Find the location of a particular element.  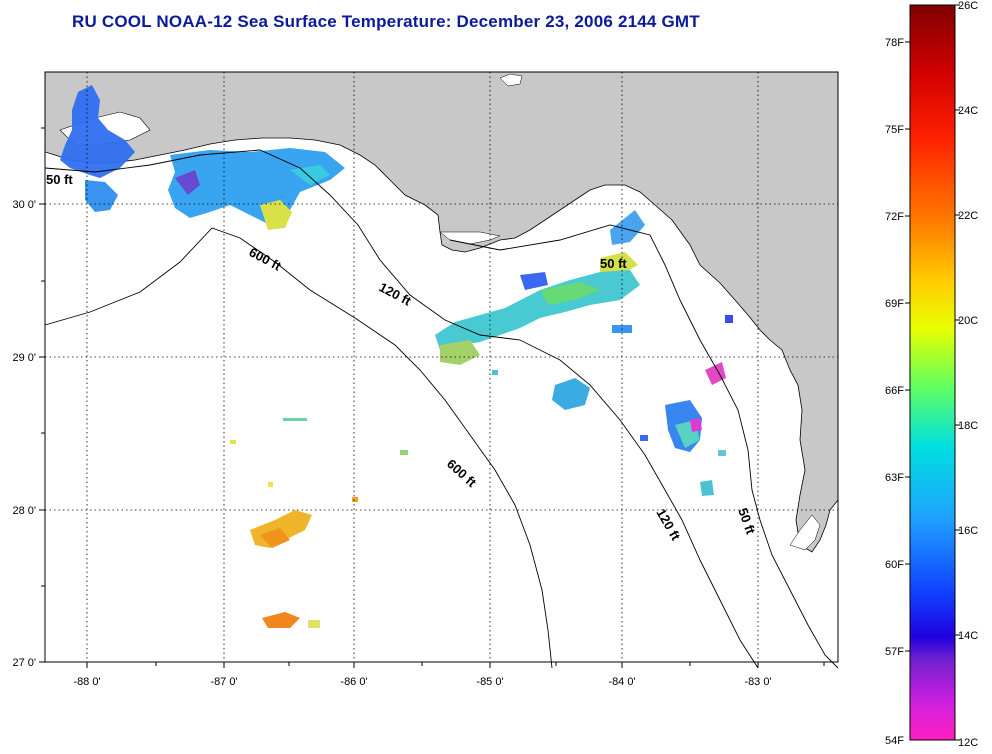

lat-tick-label: 29 0' is located at coordinates (24, 358).